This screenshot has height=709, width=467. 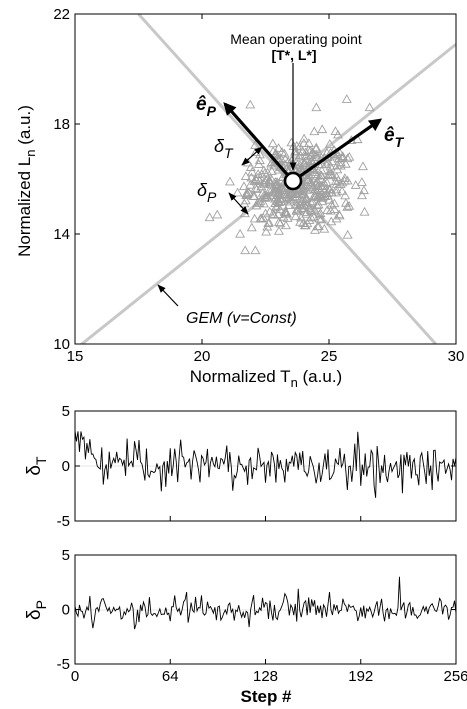 I want to click on gem-label: GEM (v=Const), so click(x=241, y=318).